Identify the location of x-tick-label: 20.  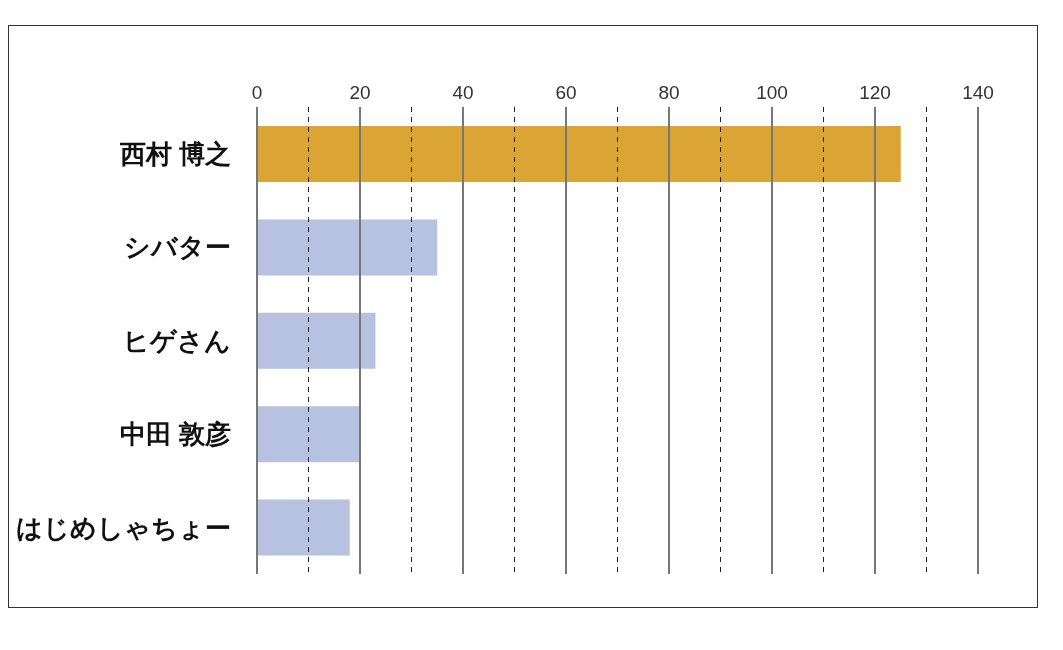
(360, 92).